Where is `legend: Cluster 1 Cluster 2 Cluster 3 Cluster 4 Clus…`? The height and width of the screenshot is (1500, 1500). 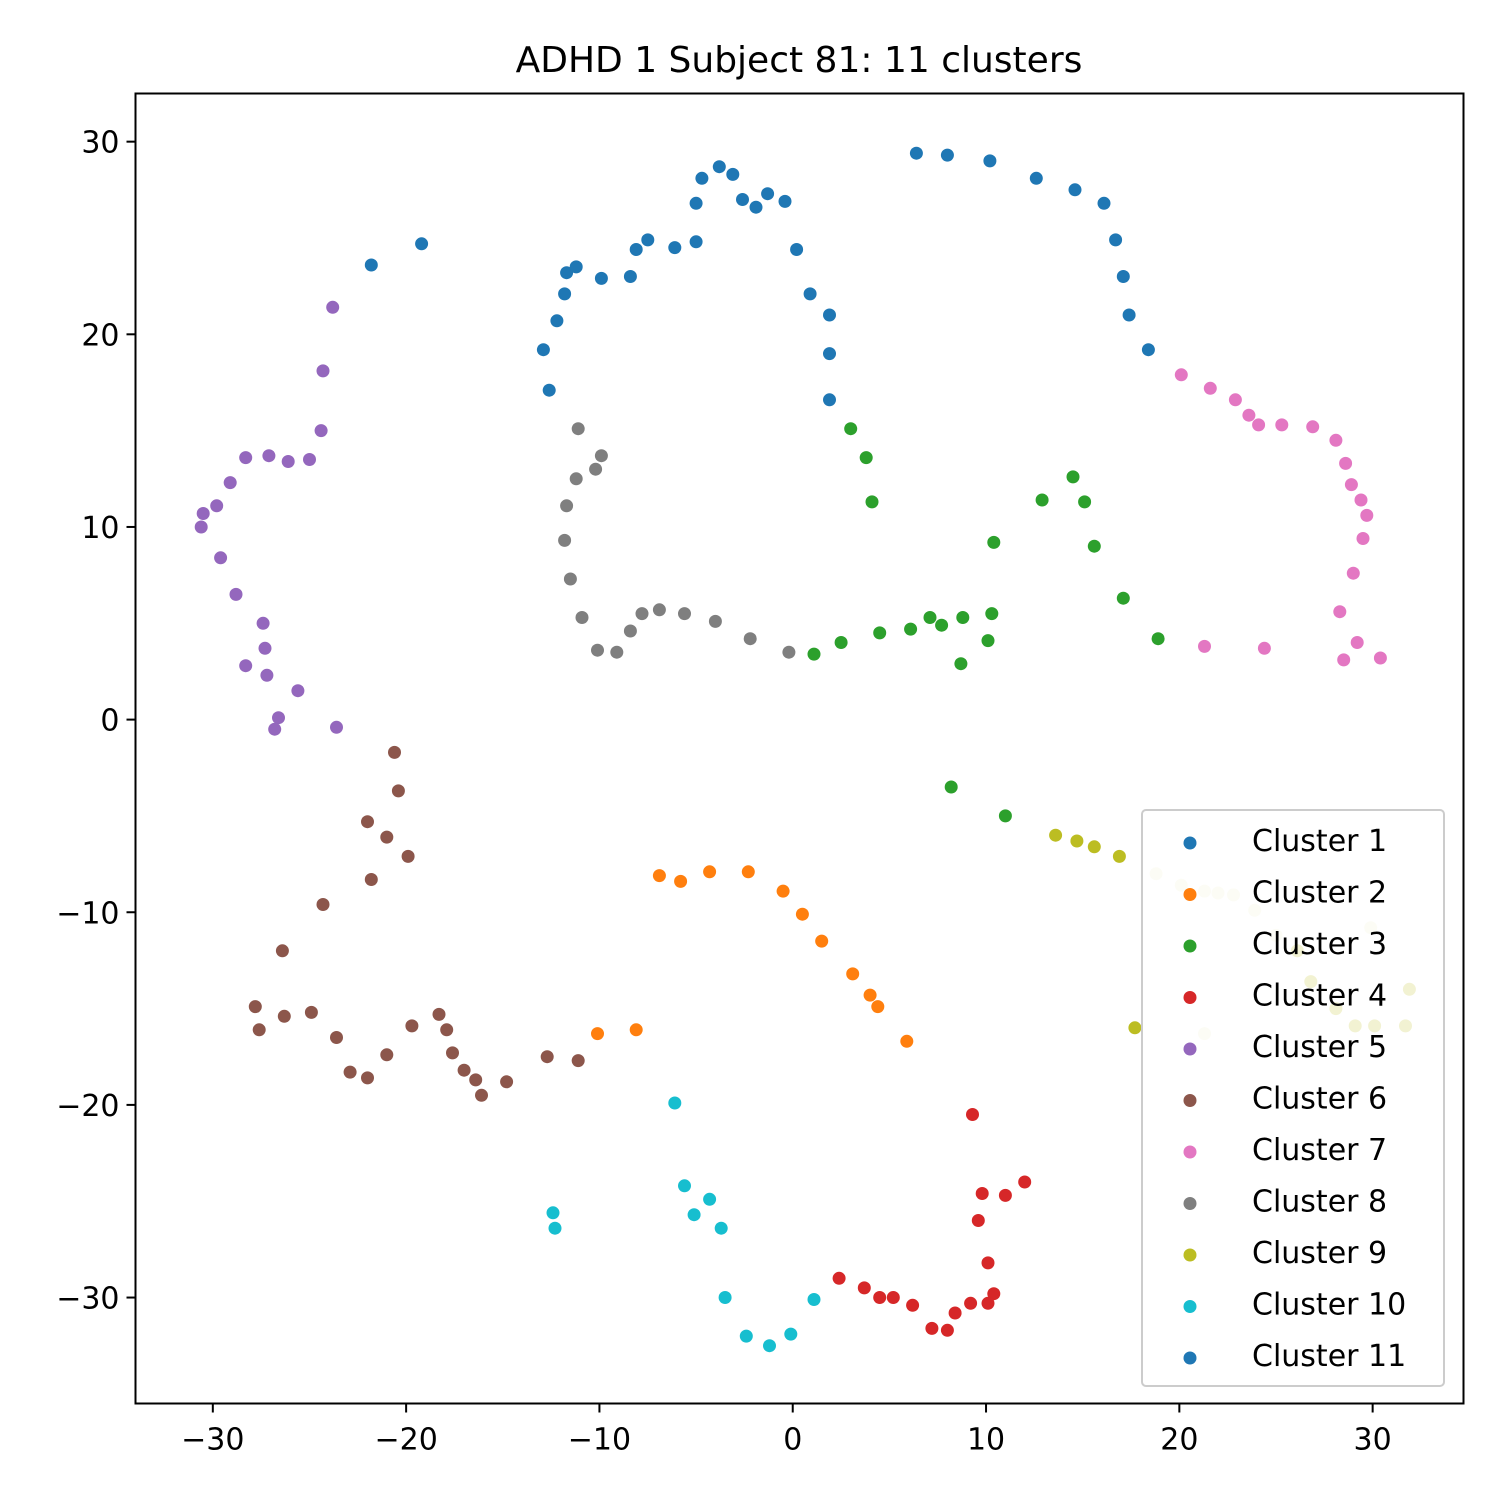 legend: Cluster 1 Cluster 2 Cluster 3 Cluster 4 Clus… is located at coordinates (1293, 1098).